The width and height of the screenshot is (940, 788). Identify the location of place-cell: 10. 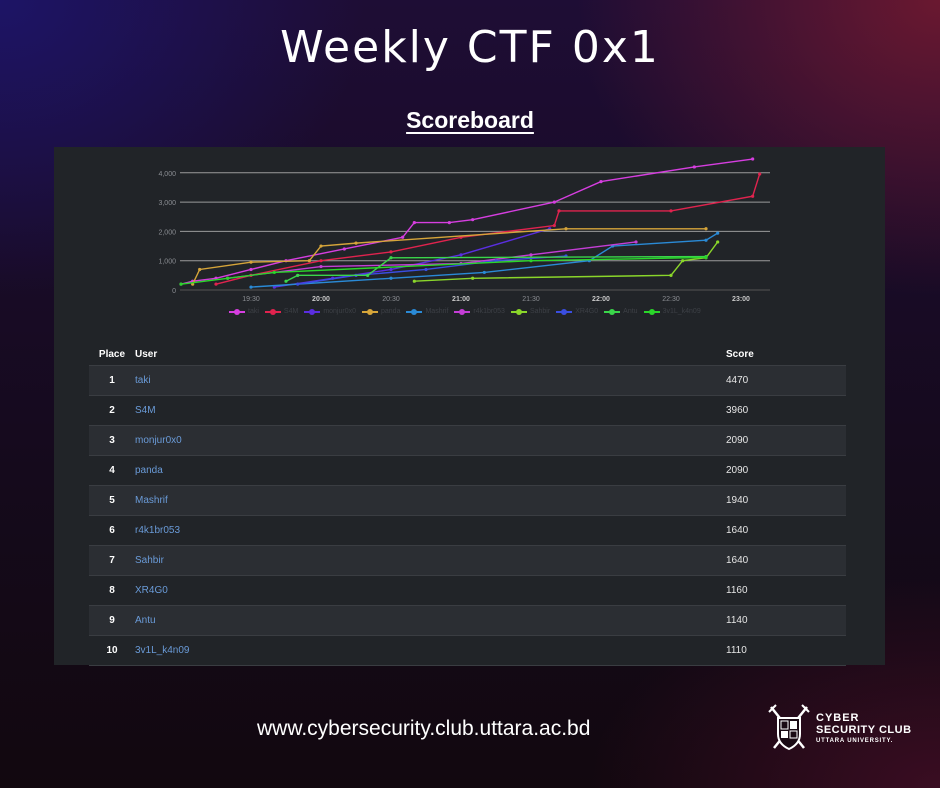
(112, 650).